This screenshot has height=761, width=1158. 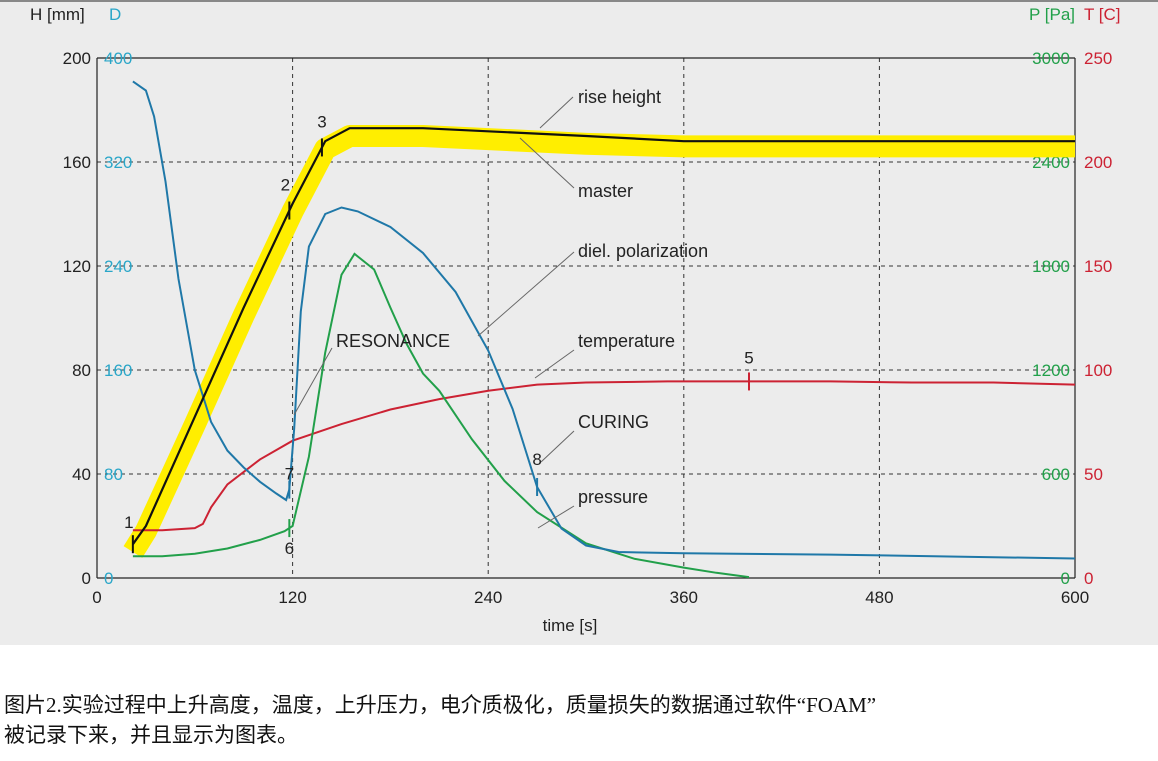 What do you see at coordinates (77, 266) in the screenshot?
I see `h-tick-label: 120` at bounding box center [77, 266].